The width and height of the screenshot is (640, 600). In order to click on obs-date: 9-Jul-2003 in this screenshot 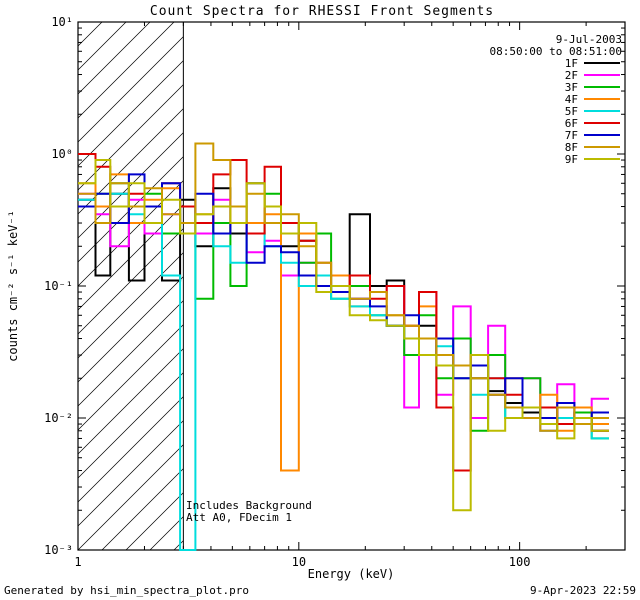, I will do `click(589, 39)`.